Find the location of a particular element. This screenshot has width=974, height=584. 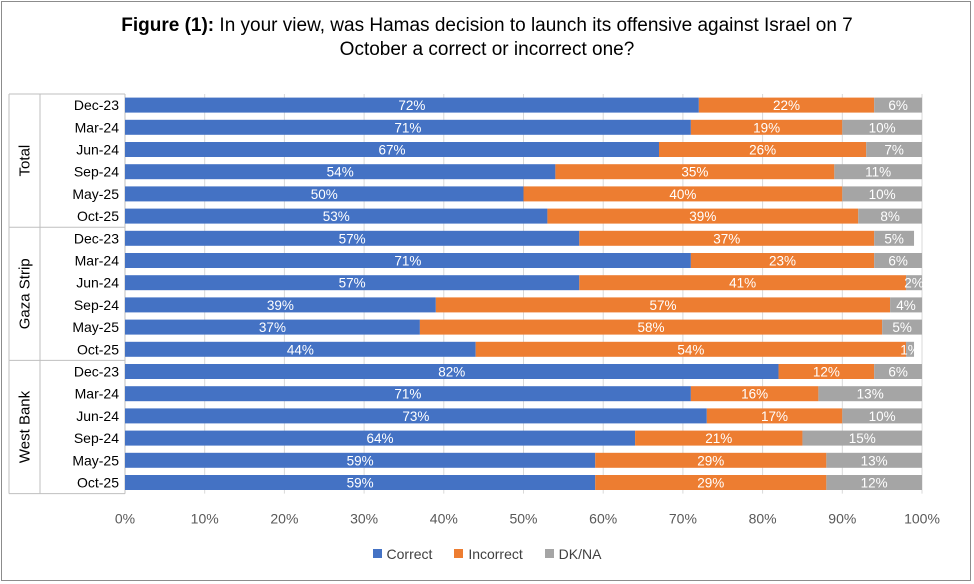

data-label-correct: 37% is located at coordinates (272, 327).